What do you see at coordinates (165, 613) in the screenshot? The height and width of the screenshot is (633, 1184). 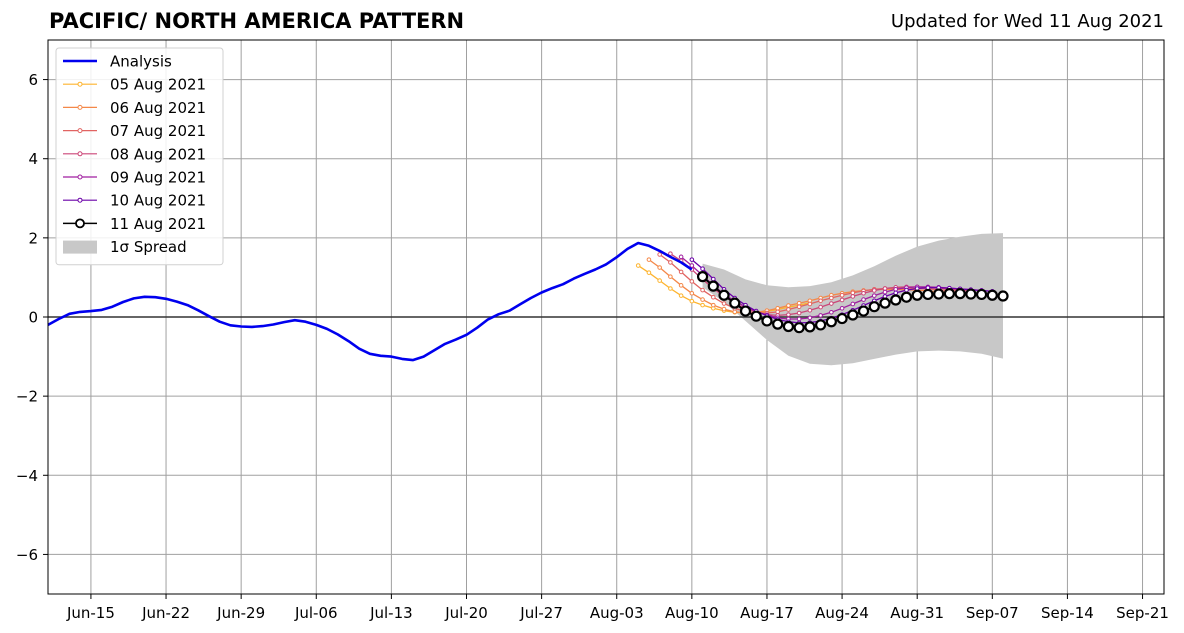 I see `x-tick-label: Jun-22` at bounding box center [165, 613].